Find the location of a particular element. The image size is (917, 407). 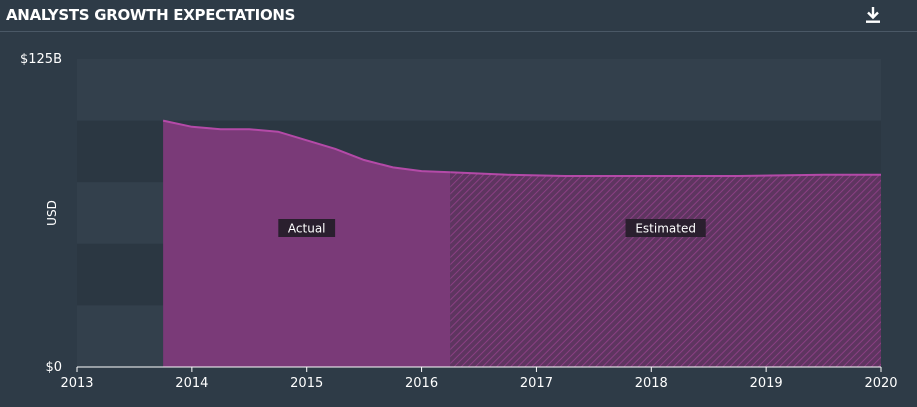

x-tick-label: 2017 is located at coordinates (536, 383).